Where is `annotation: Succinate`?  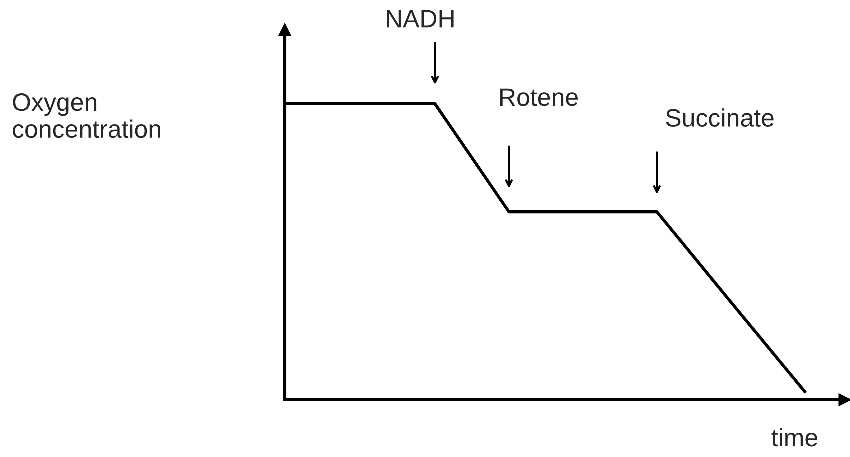 annotation: Succinate is located at coordinates (720, 117).